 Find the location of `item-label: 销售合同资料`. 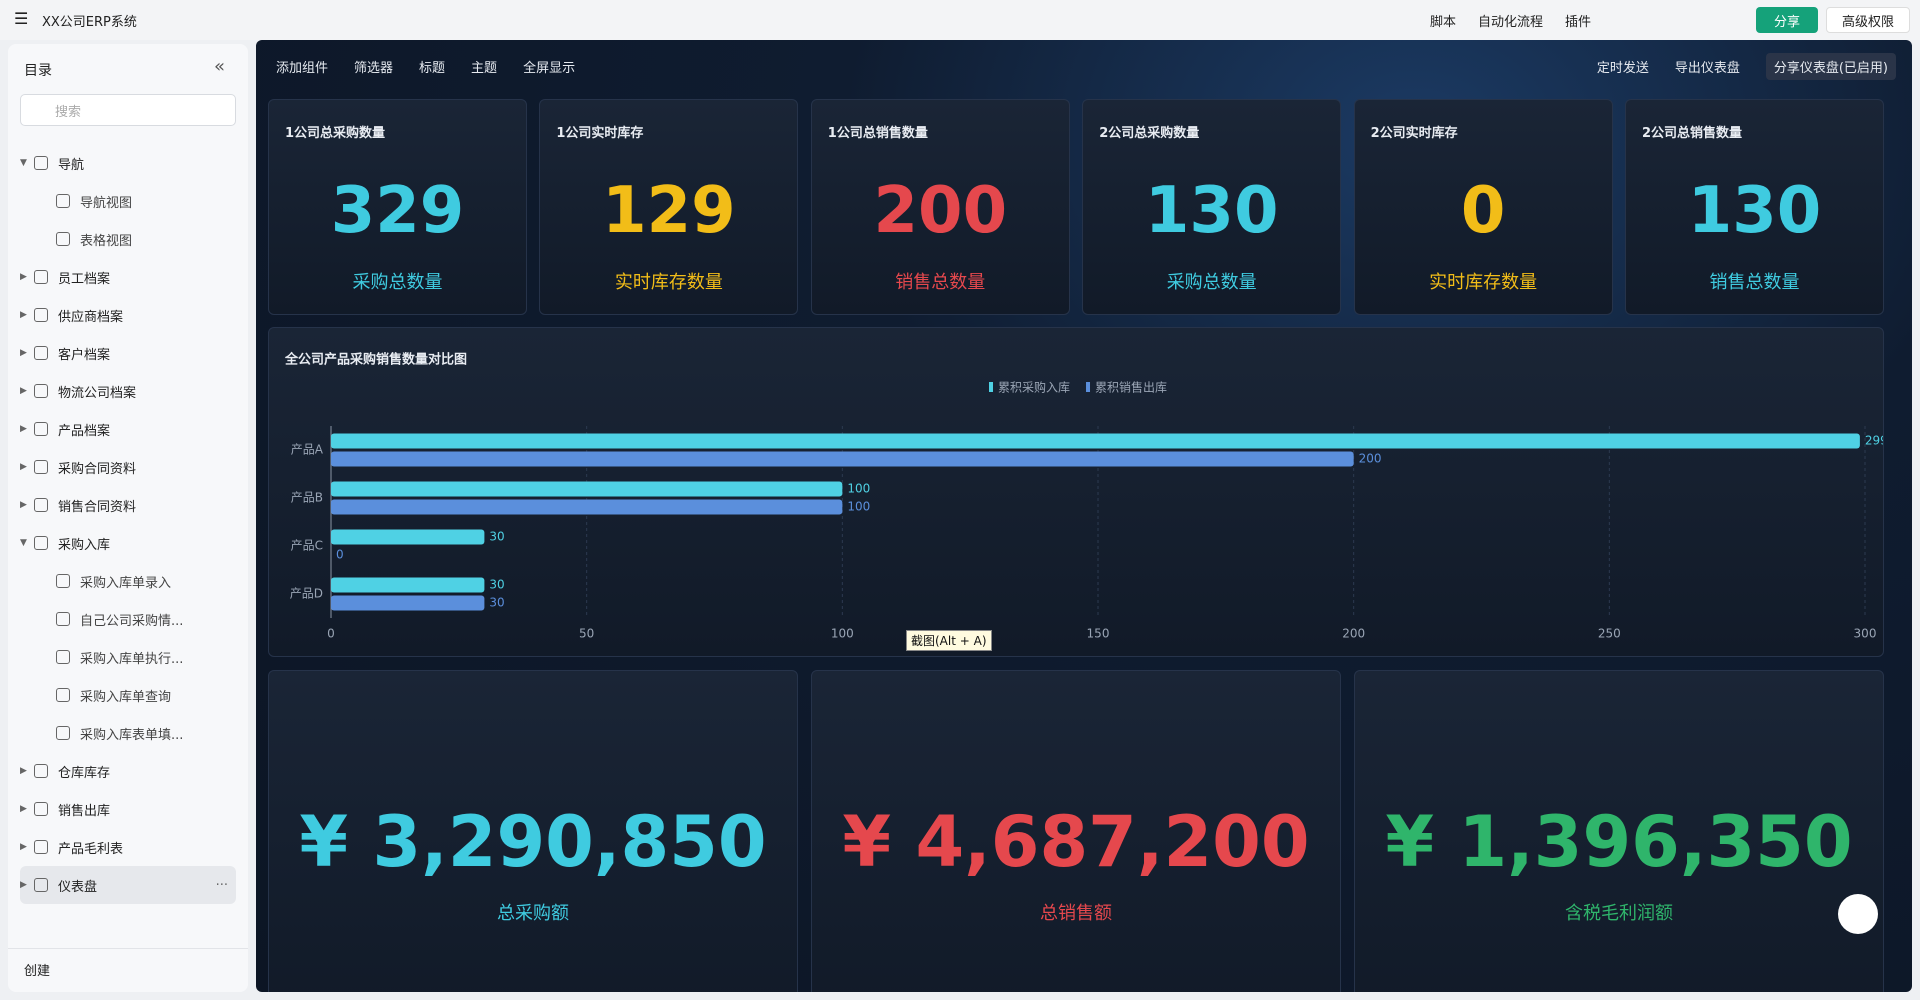

item-label: 销售合同资料 is located at coordinates (97, 507).